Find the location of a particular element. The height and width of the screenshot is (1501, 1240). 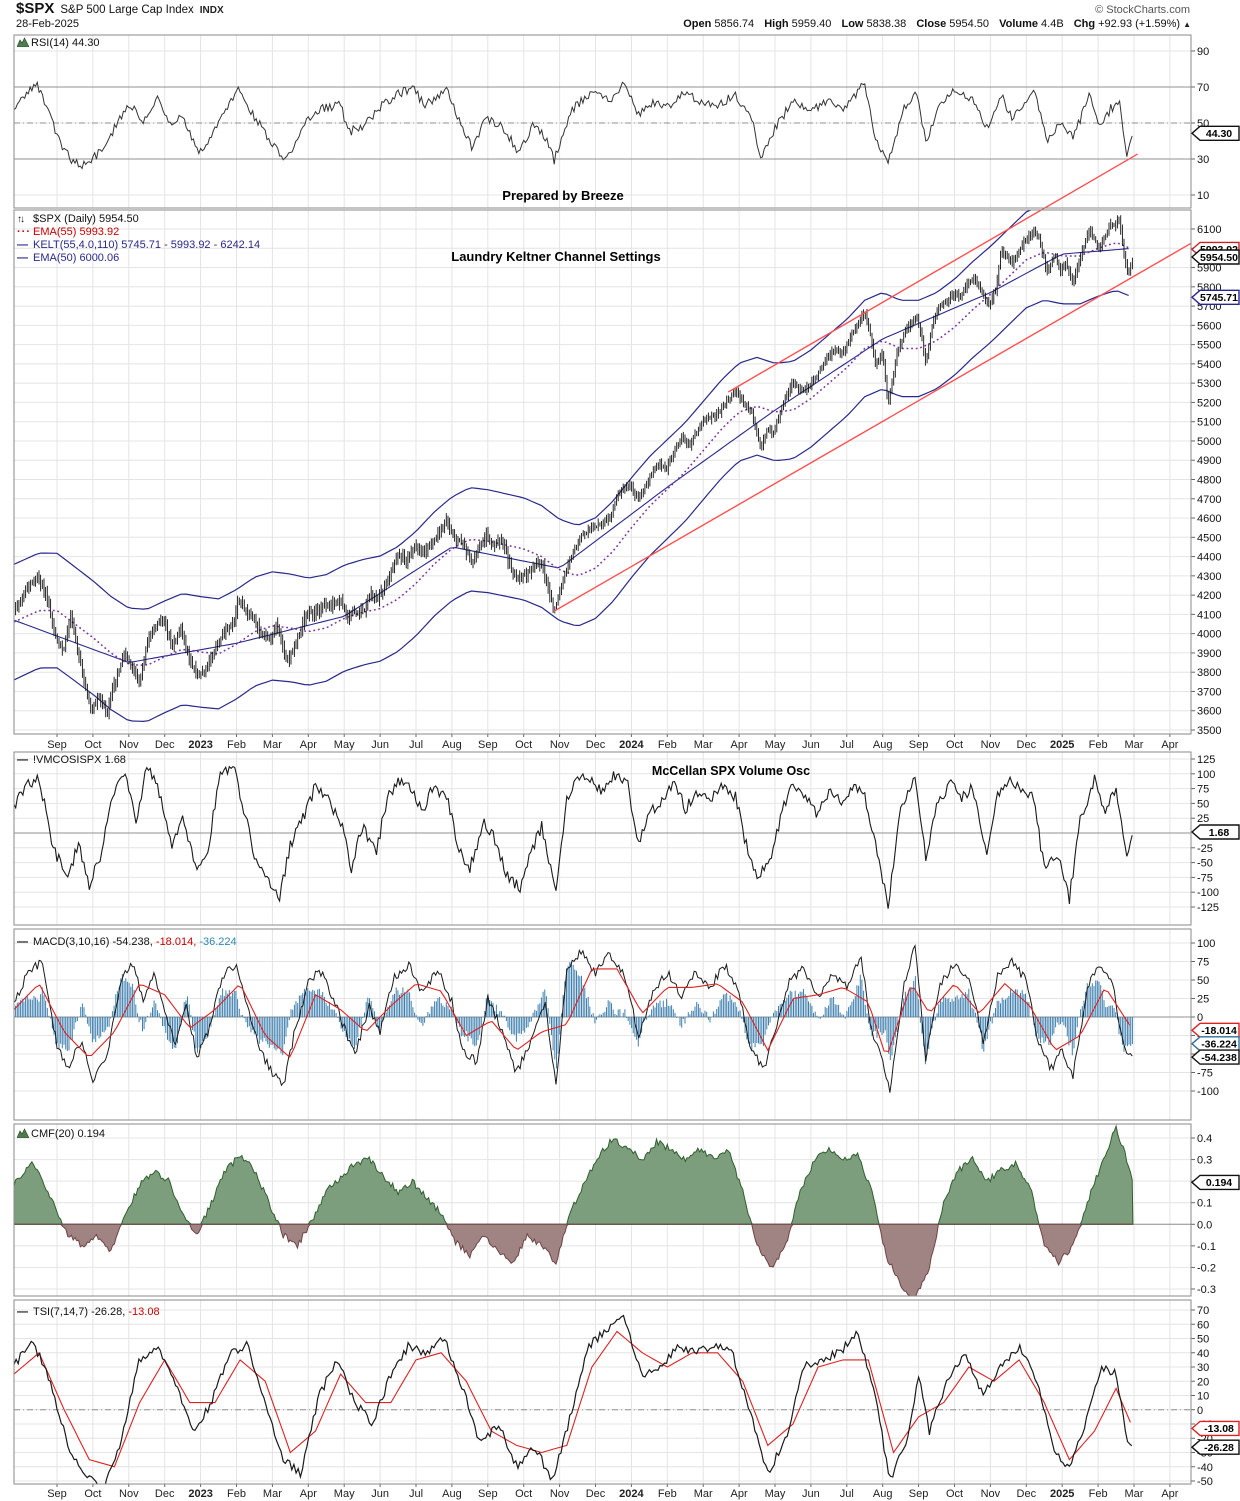

rsi-legend: RSI(14) 44.30 is located at coordinates (58, 43).